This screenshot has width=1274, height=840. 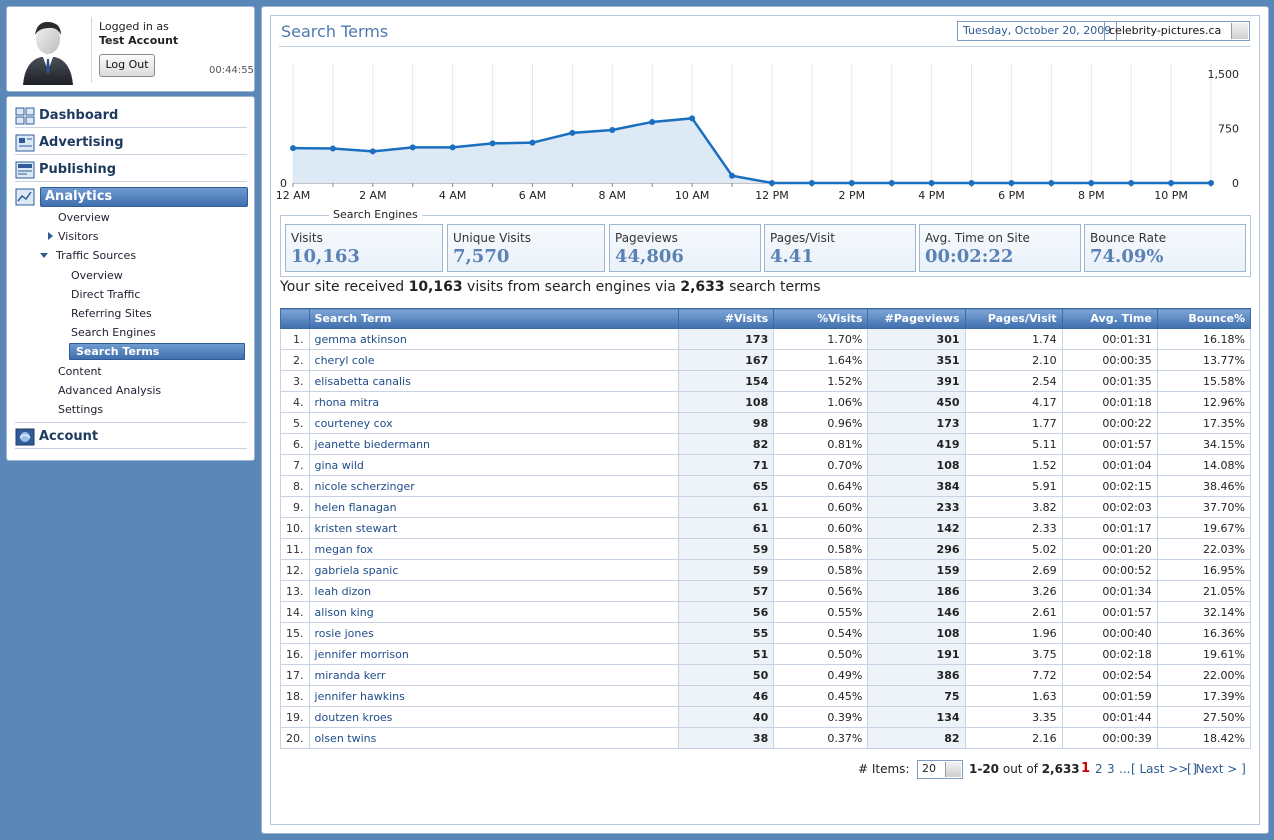 I want to click on row-search-term: kristen stewart, so click(x=494, y=528).